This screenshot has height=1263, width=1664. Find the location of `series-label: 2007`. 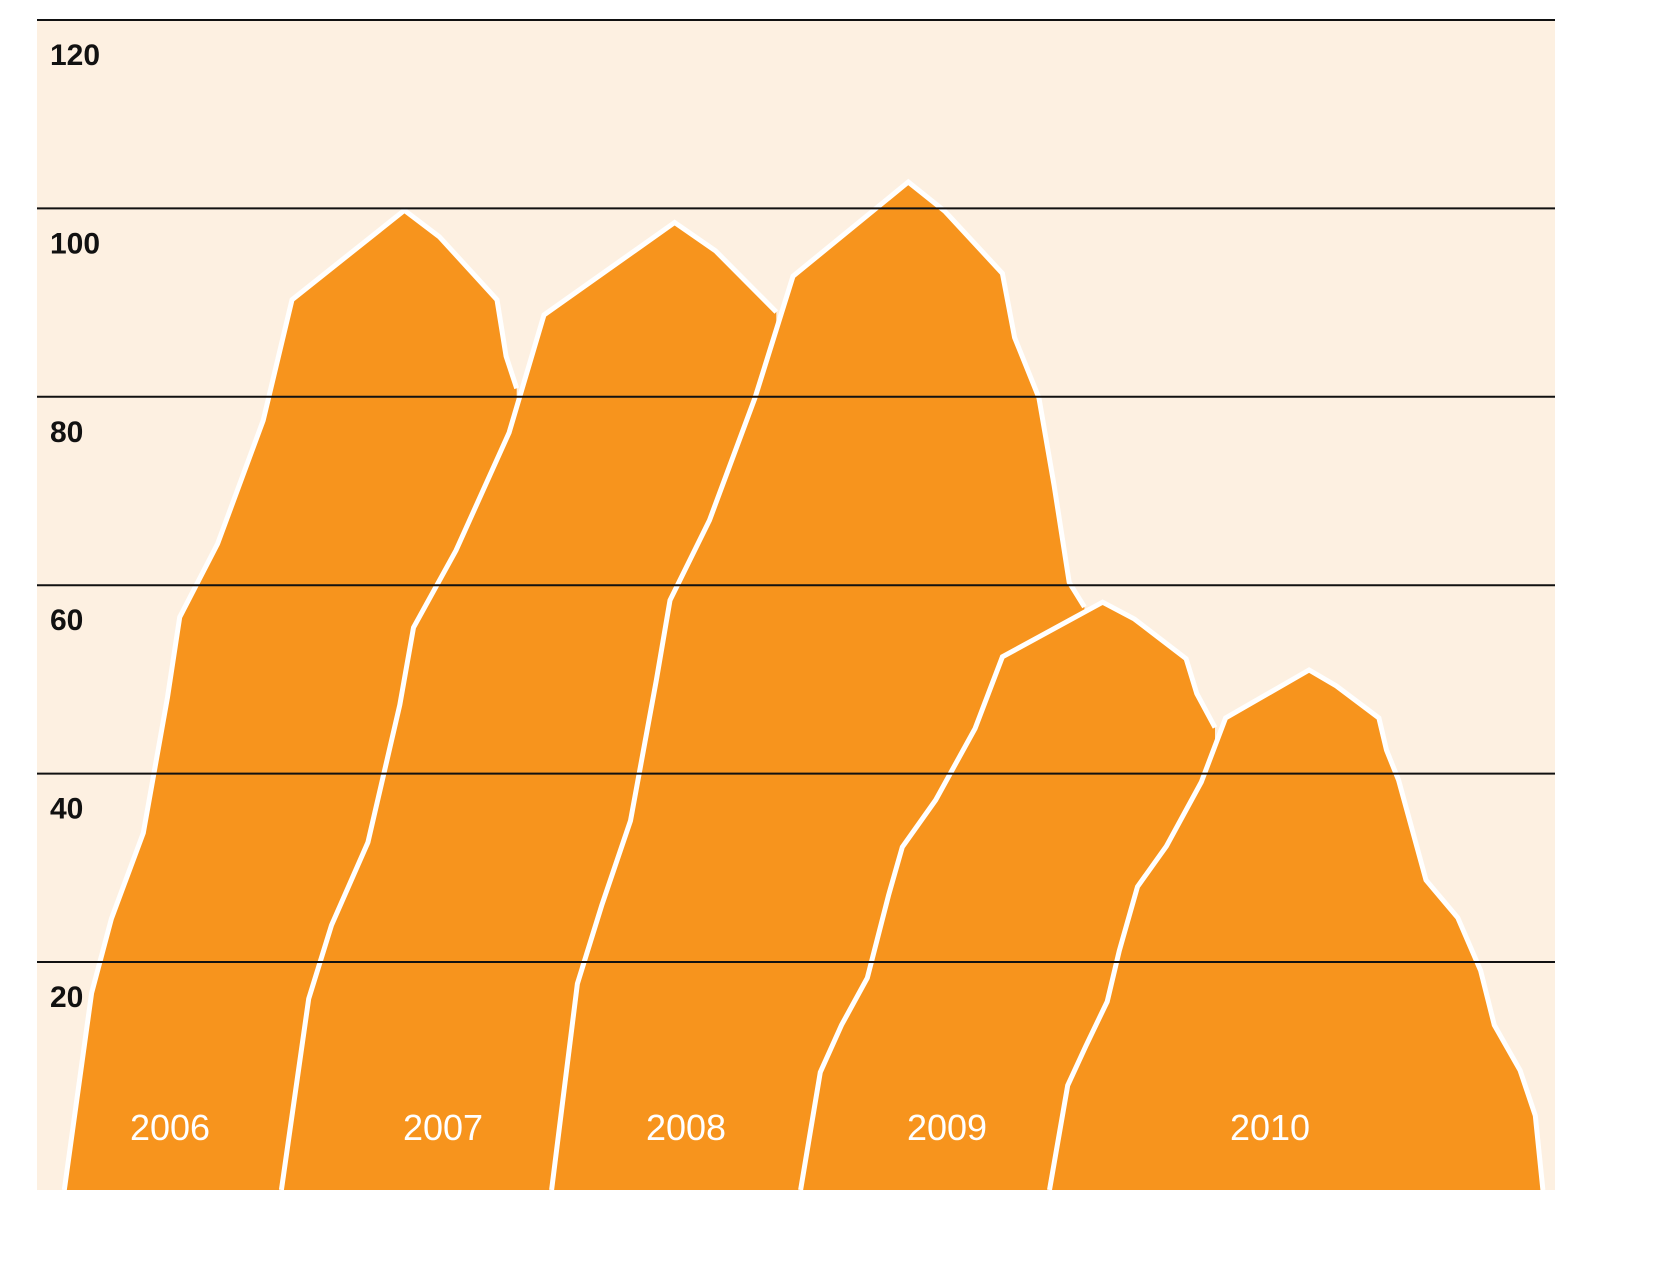

series-label: 2007 is located at coordinates (443, 1127).